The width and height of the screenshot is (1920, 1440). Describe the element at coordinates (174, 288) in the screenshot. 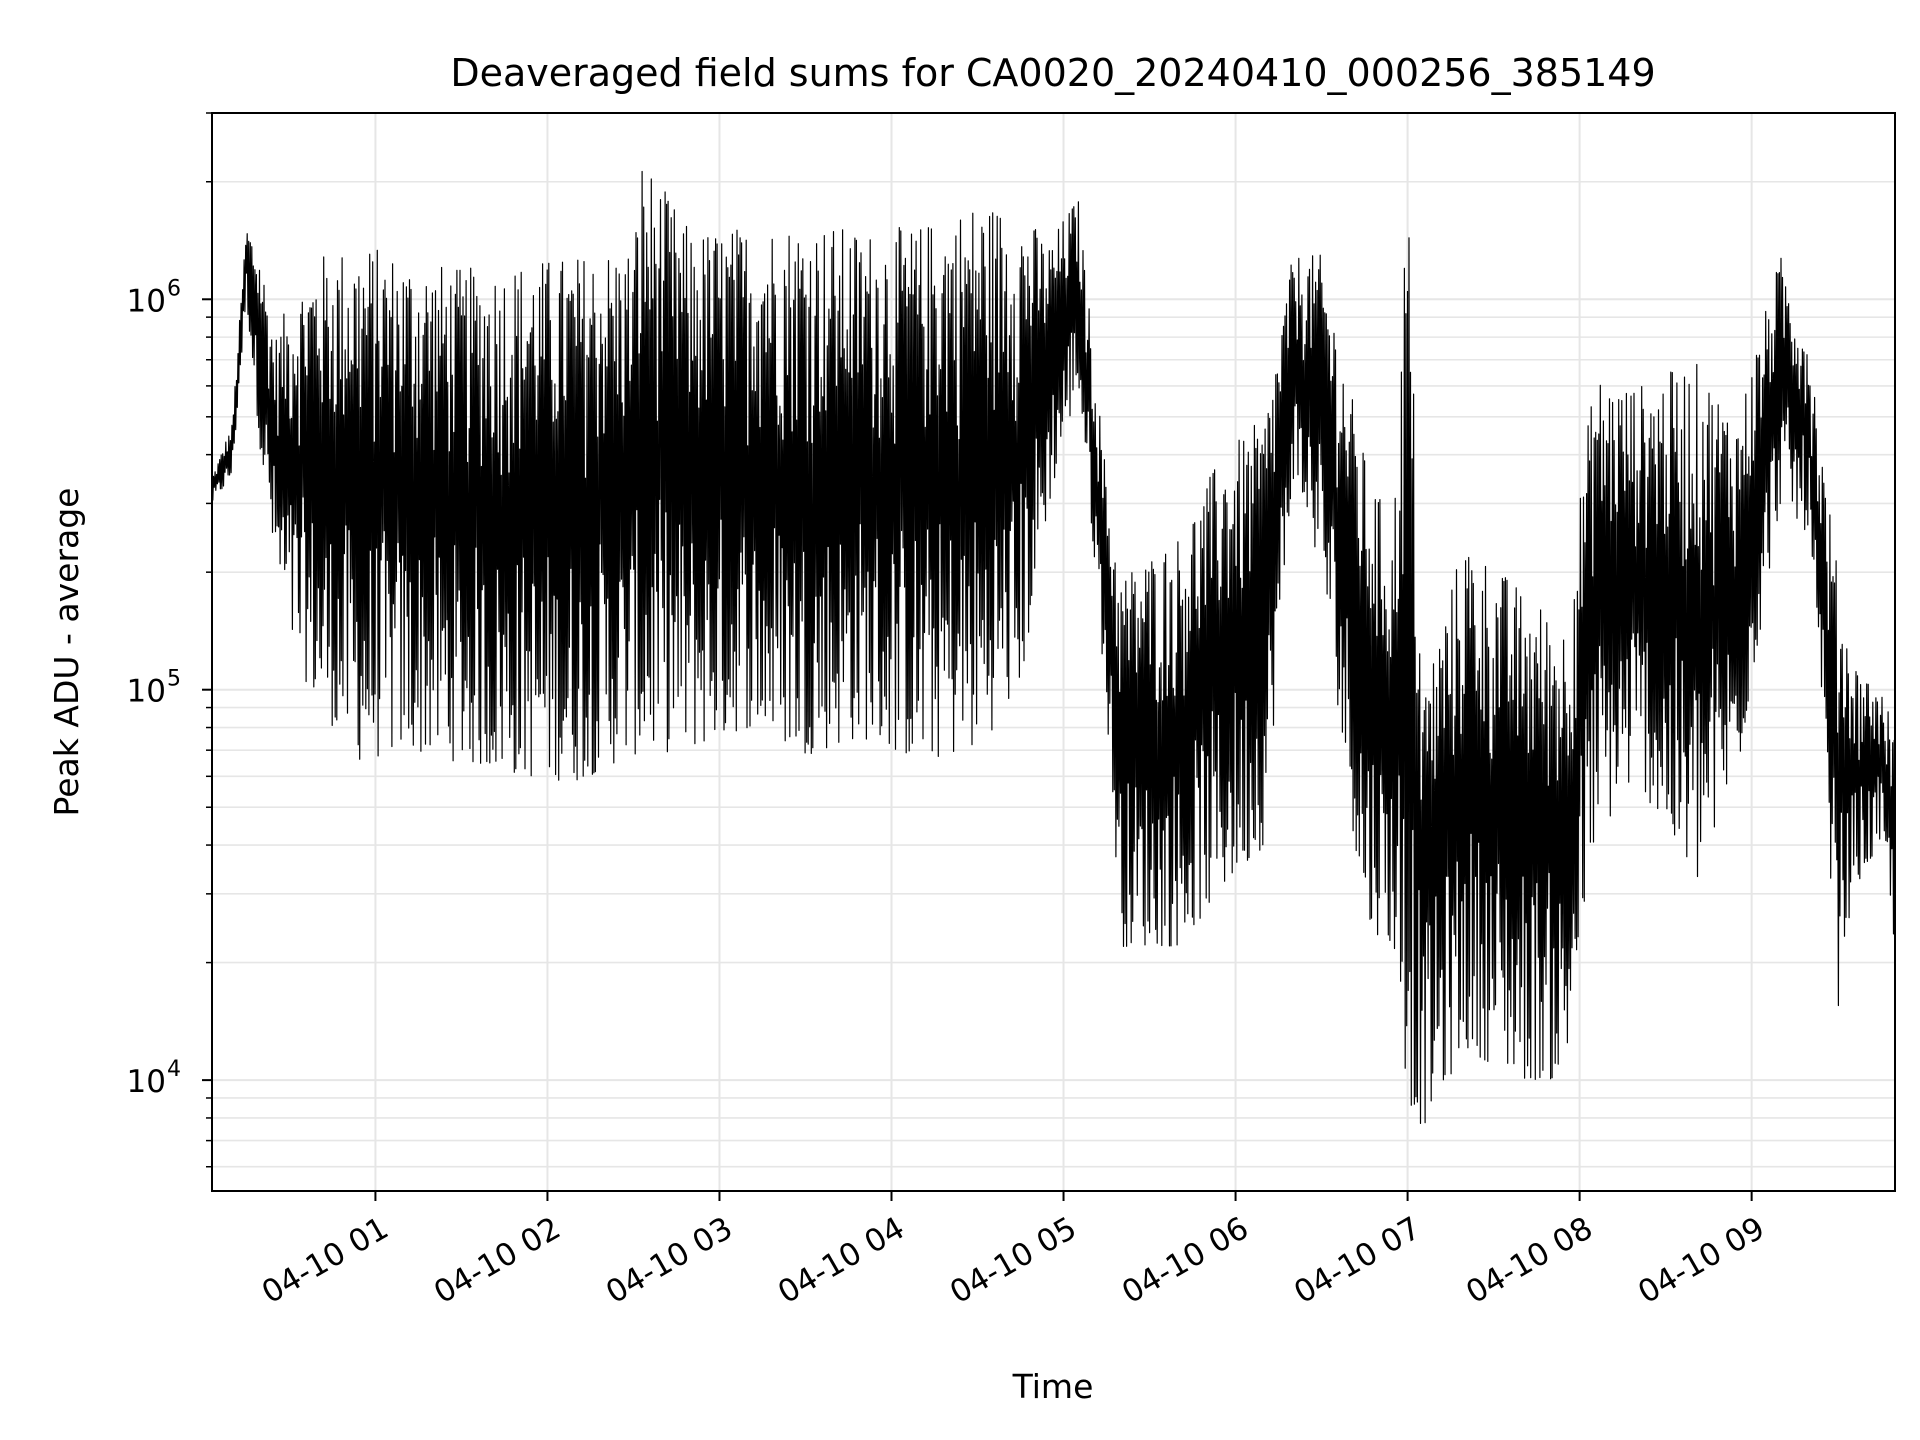

I see `y-tick-exponent: 6` at that location.